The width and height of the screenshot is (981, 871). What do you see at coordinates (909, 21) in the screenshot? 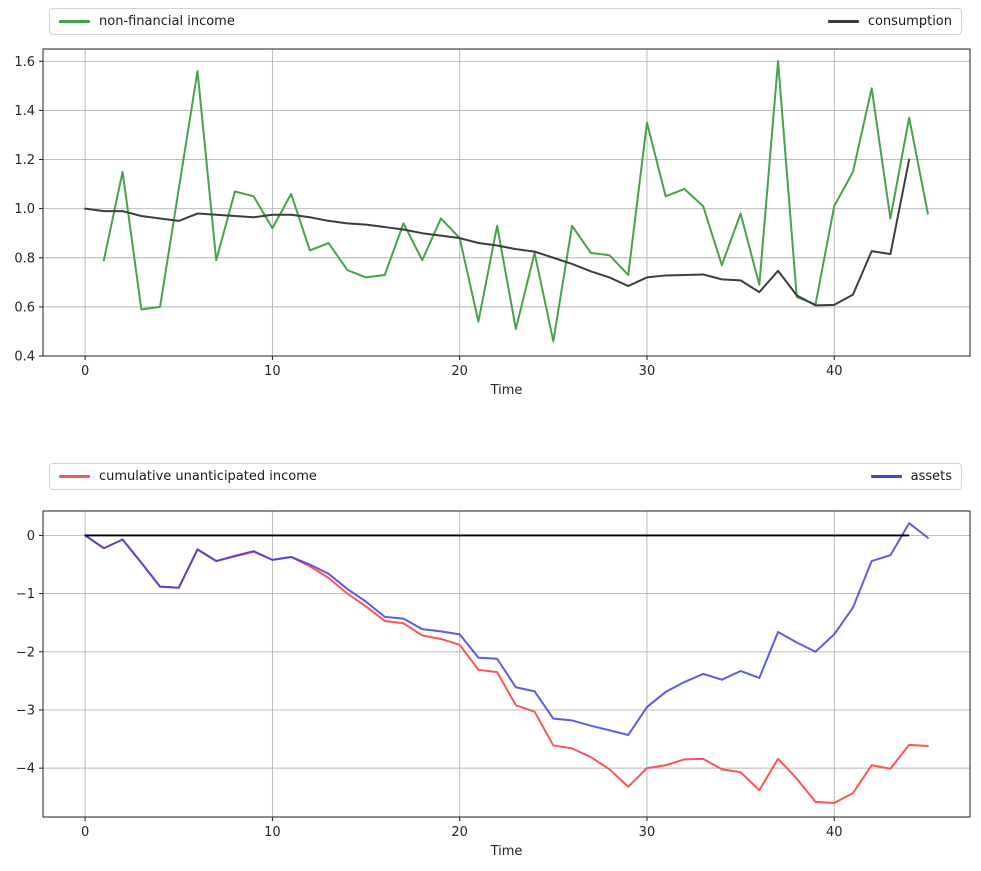
I see `legend-label-consumption: consumption` at bounding box center [909, 21].